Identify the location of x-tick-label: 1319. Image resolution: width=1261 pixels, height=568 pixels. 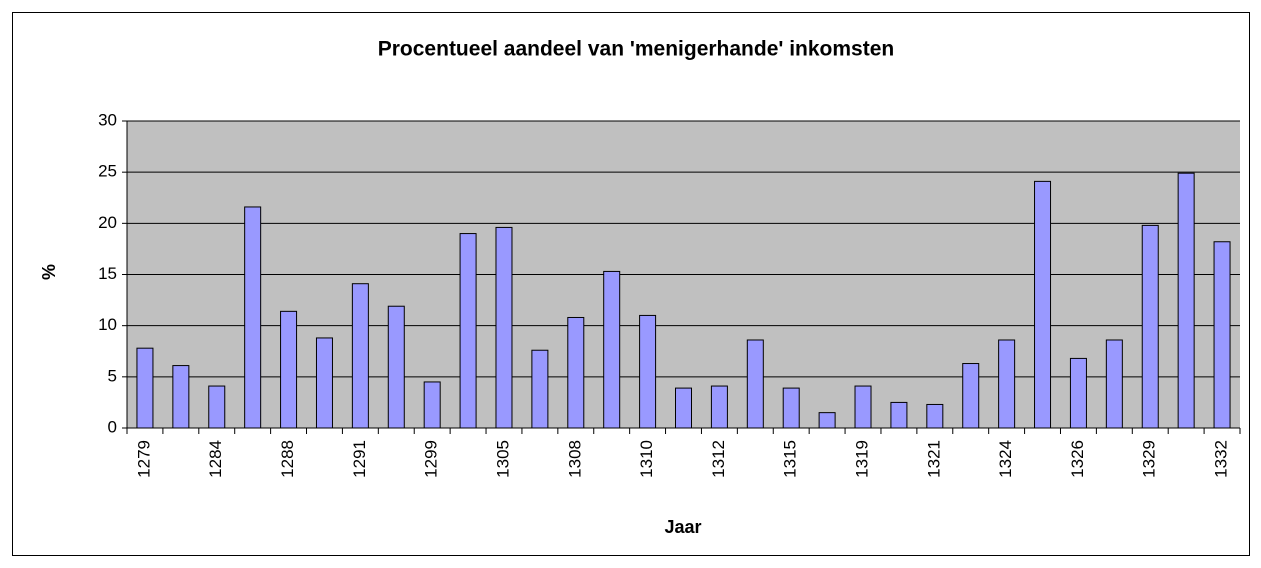
(862, 459).